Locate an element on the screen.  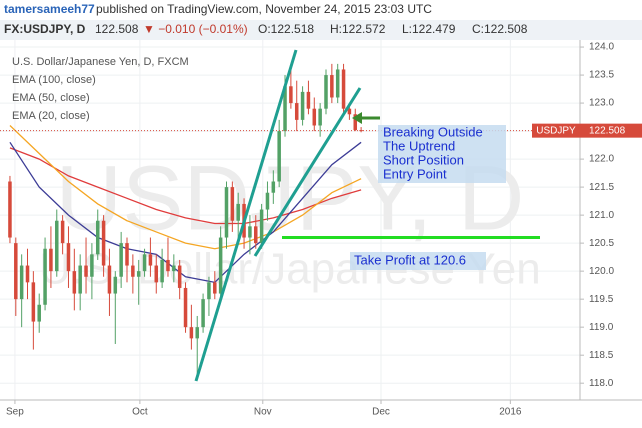
legend-entry: EMA (100, close) is located at coordinates (54, 80).